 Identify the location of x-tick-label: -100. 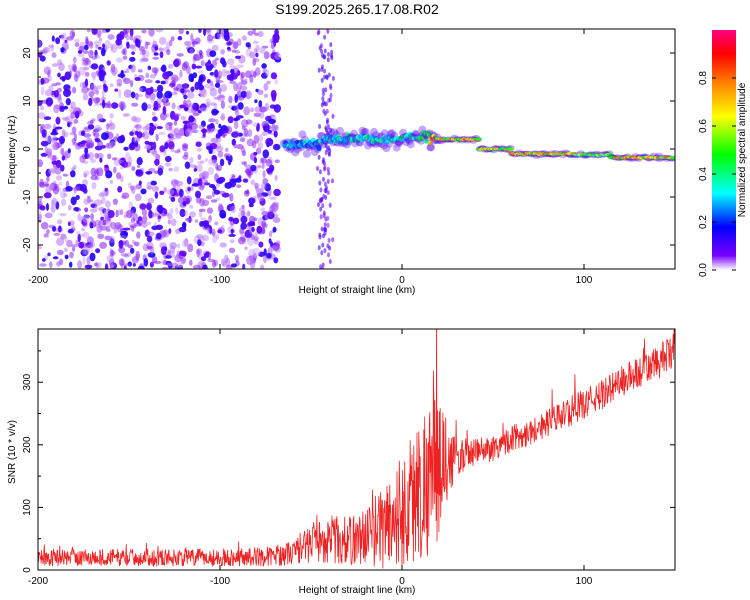
(220, 581).